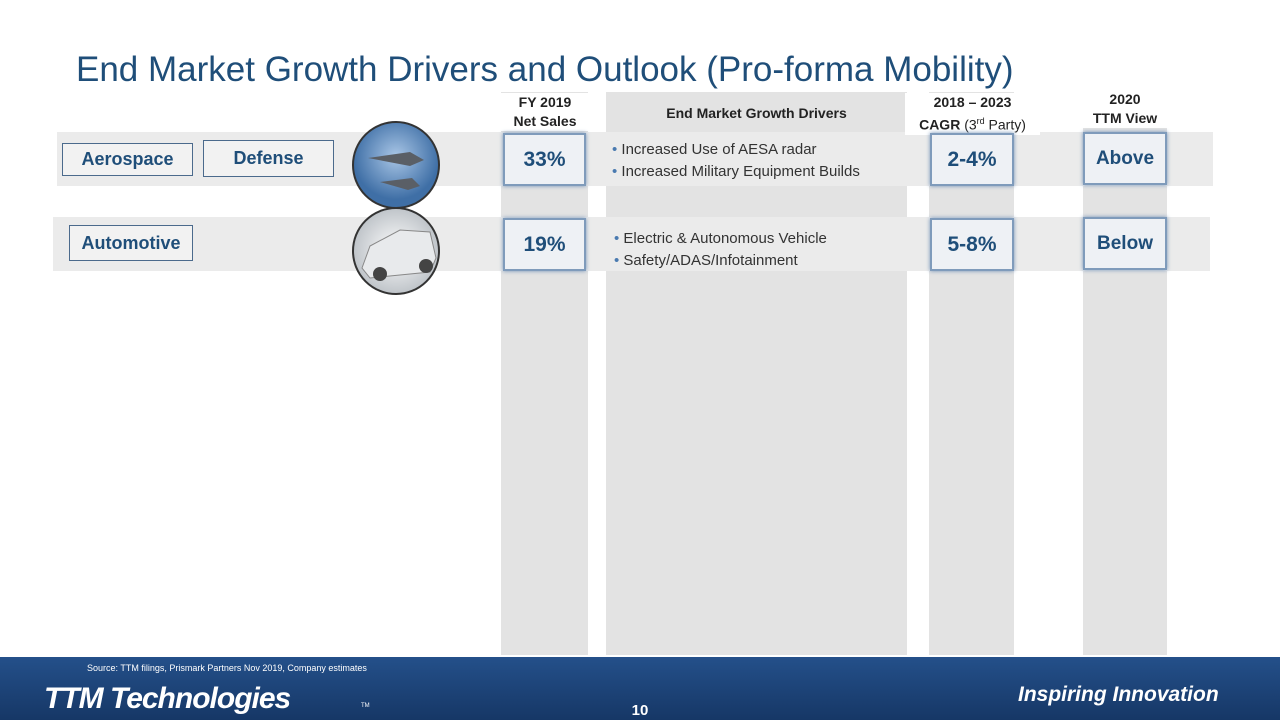 This screenshot has height=720, width=1280. I want to click on segment-label: Aerospace, so click(127, 159).